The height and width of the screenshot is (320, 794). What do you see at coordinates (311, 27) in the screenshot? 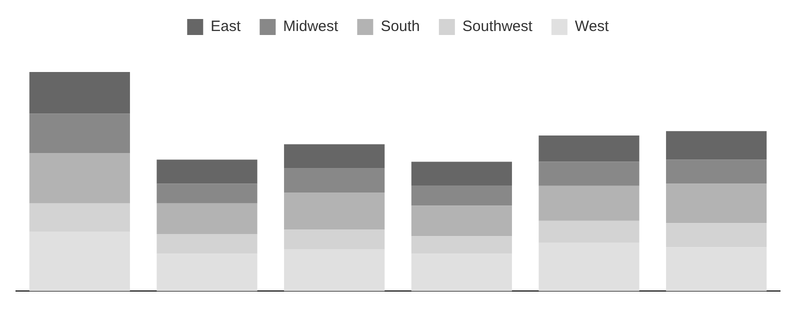
I see `legend-label: Midwest` at bounding box center [311, 27].